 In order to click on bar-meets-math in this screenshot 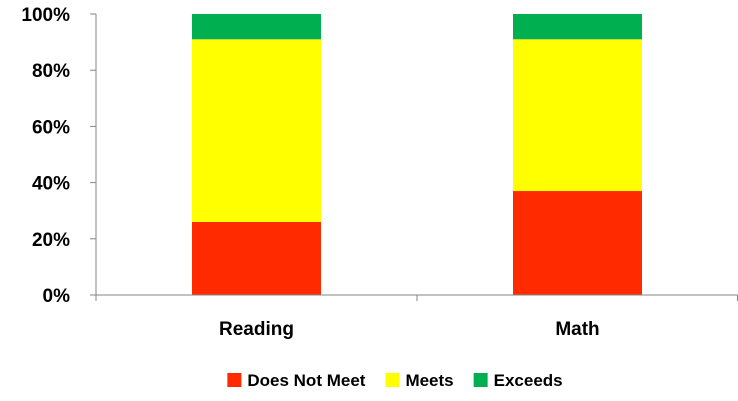, I will do `click(577, 115)`.